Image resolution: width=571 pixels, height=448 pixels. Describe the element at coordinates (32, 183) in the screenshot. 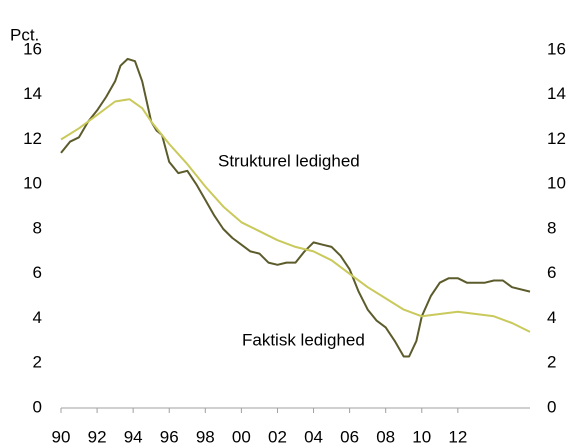

I see `y-tick-label: 10` at that location.